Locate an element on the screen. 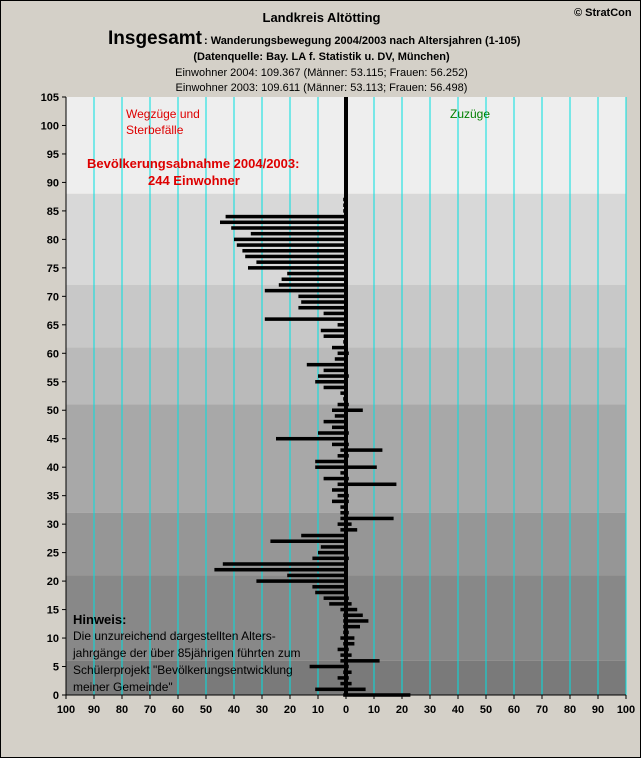  decline-text-1: Bevölkerungsabnahme 2004/2003: is located at coordinates (193, 163).